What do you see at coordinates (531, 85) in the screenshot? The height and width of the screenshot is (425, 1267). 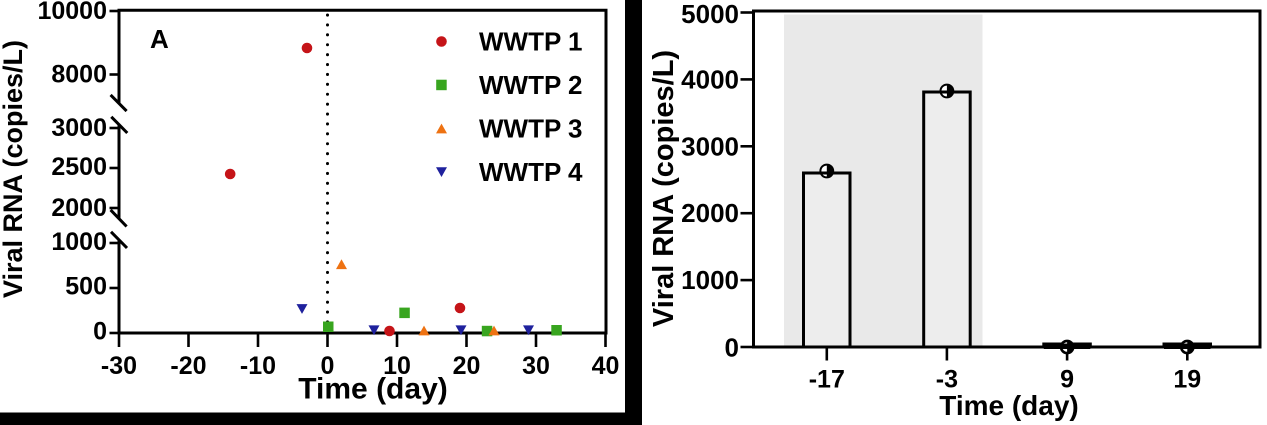 I see `svg-text: WWTP 2` at bounding box center [531, 85].